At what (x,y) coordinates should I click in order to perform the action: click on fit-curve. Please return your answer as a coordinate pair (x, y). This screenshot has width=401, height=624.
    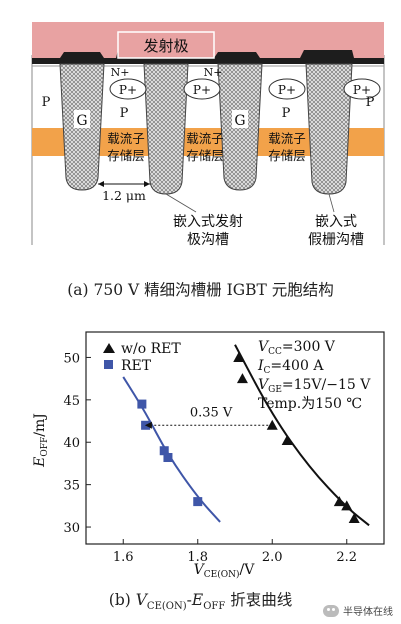
    Looking at the image, I should click on (171, 449).